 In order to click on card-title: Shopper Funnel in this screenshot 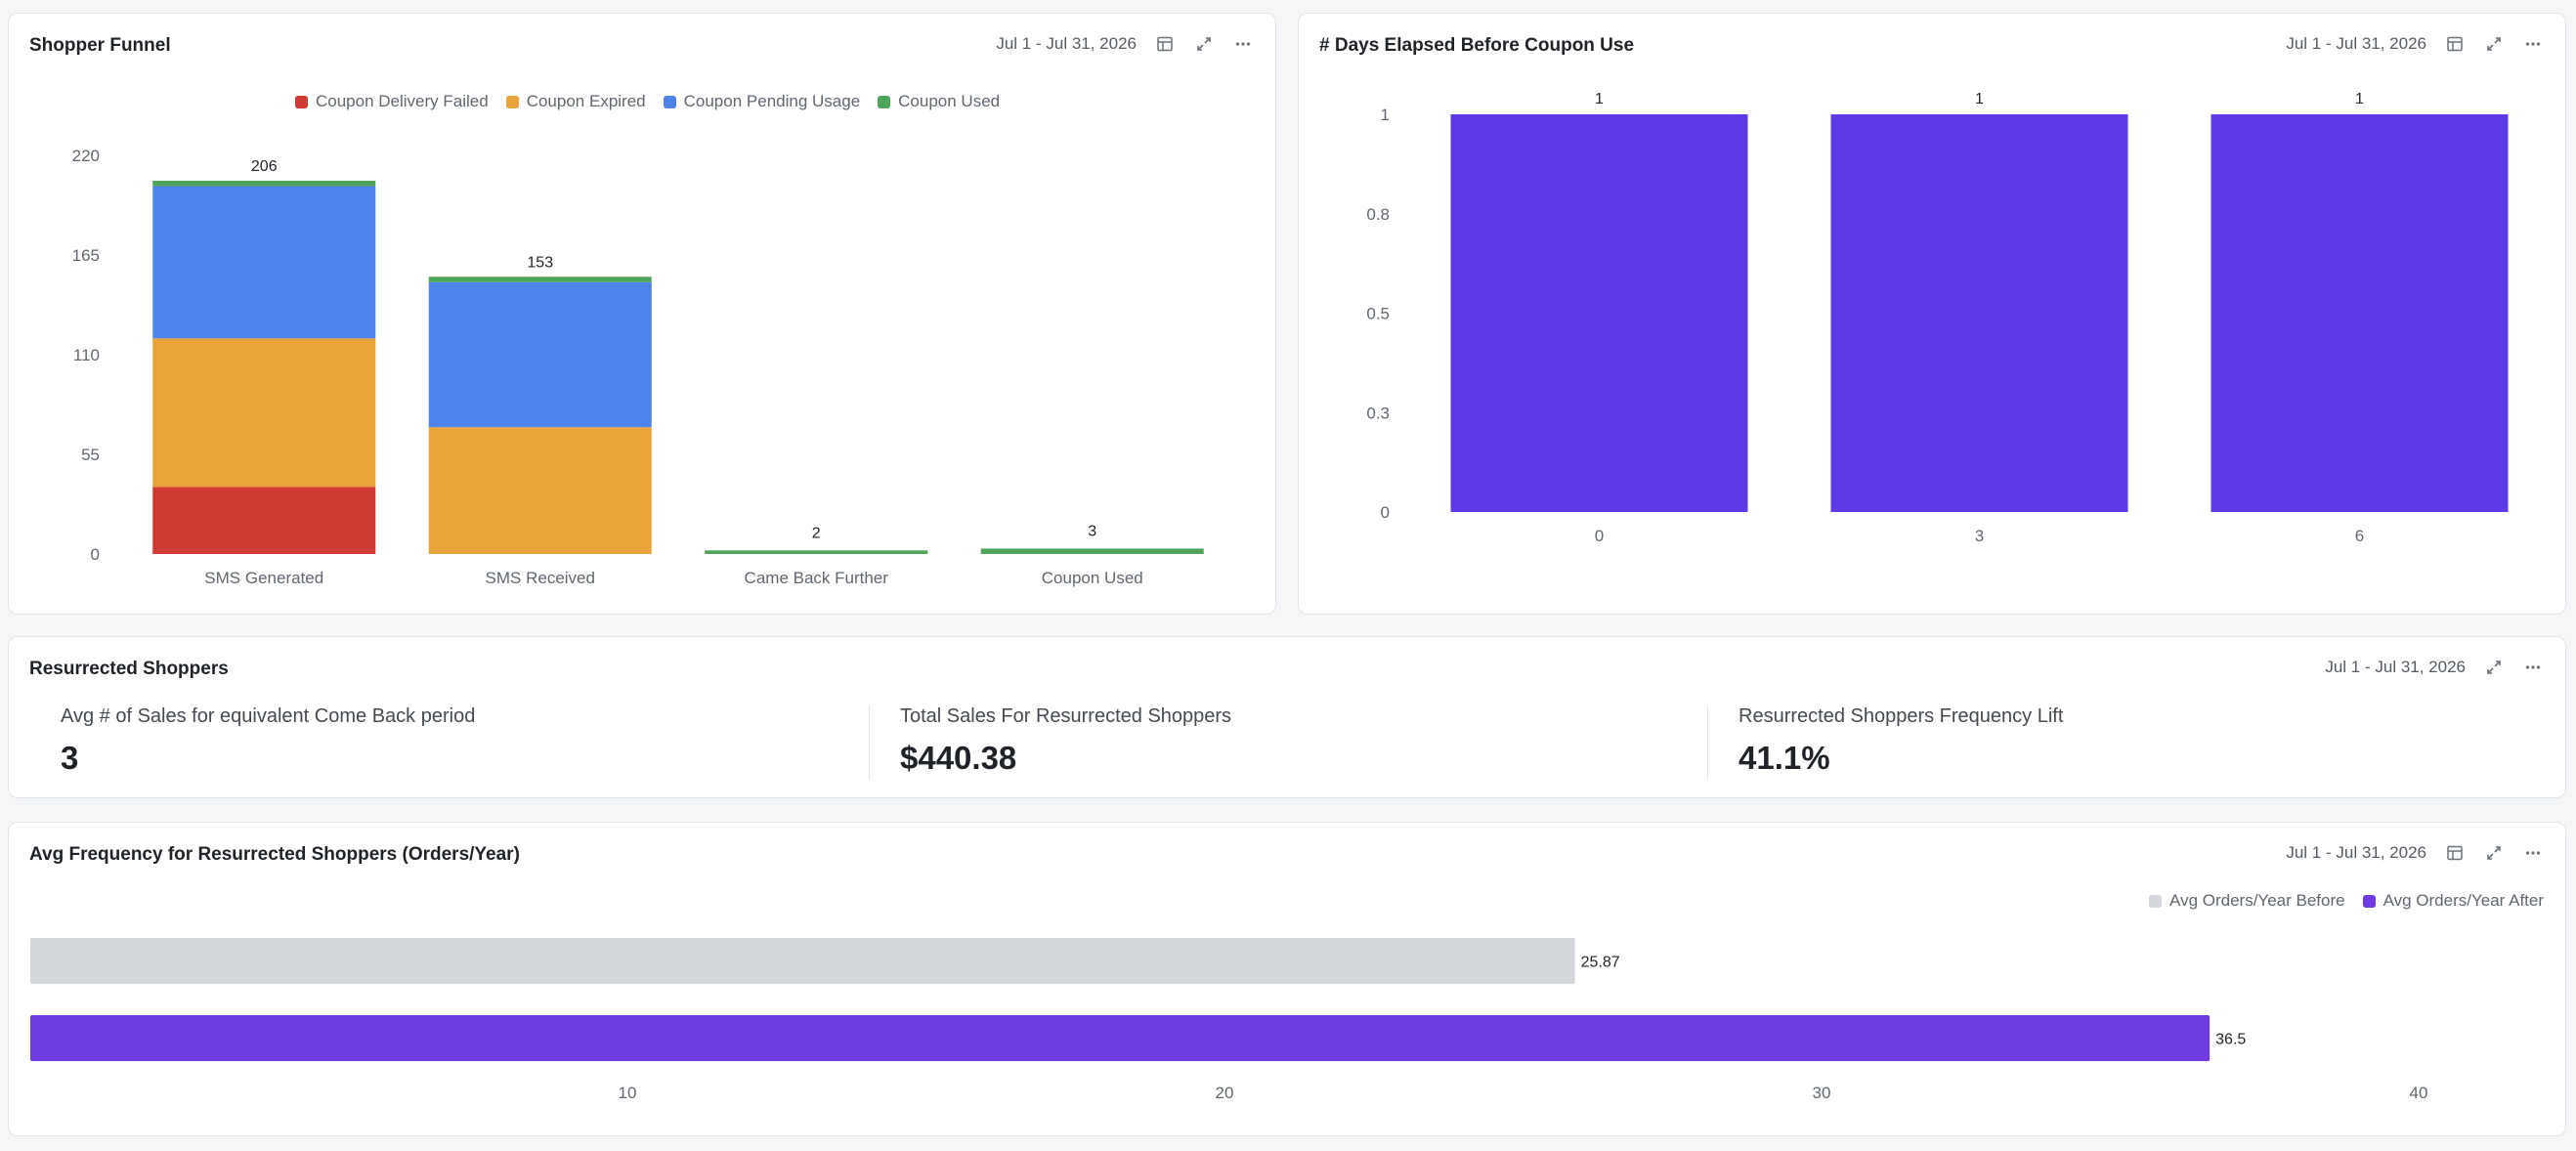, I will do `click(100, 45)`.